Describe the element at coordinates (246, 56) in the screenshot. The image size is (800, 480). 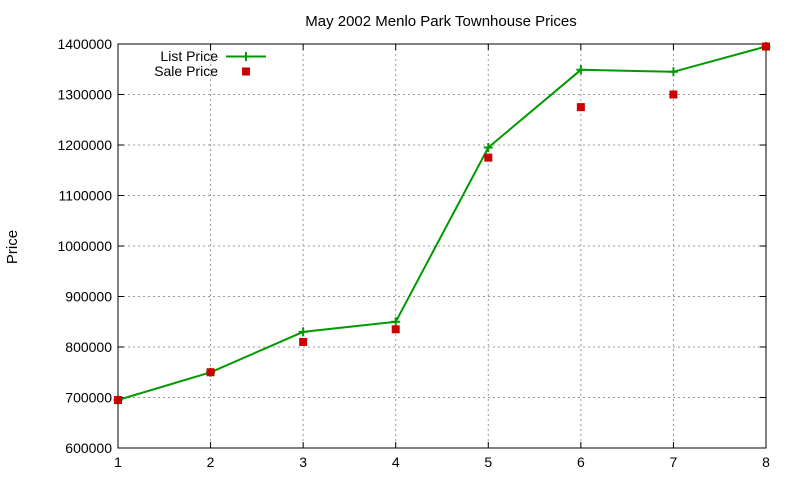
I see `legend-marker-list-price` at that location.